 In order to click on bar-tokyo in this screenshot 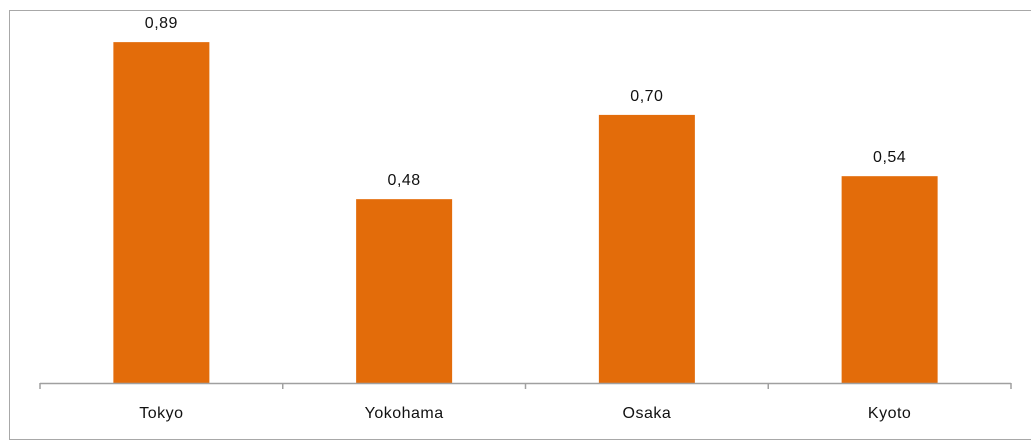, I will do `click(161, 212)`.